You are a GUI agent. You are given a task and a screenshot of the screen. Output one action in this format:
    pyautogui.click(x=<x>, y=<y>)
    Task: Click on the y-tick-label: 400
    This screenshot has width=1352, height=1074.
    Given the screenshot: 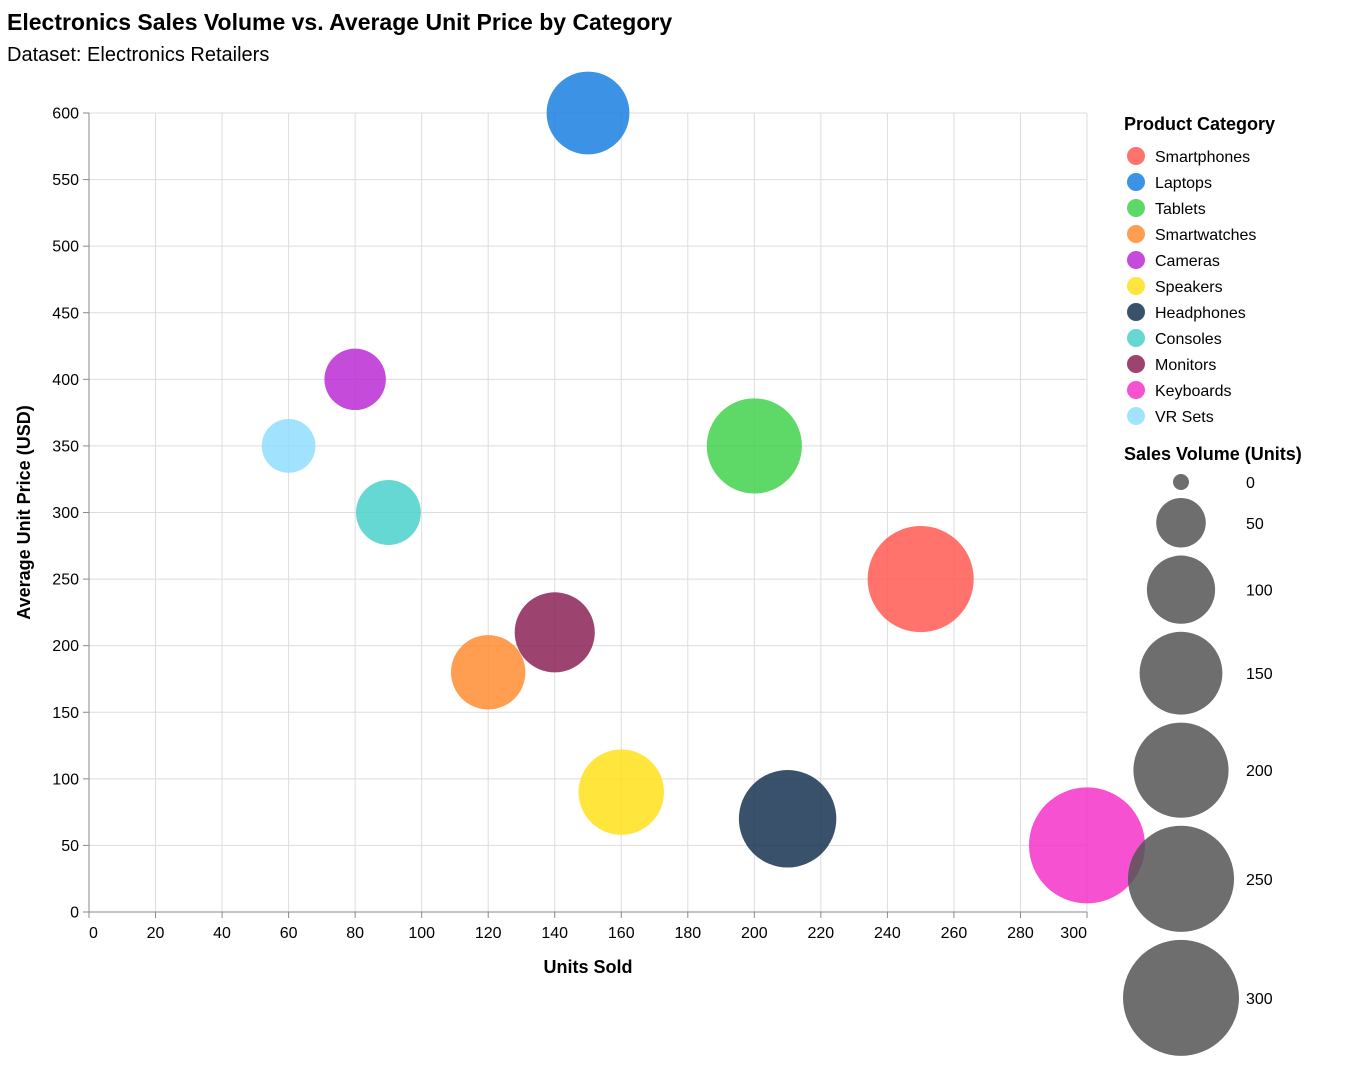 What is the action you would take?
    pyautogui.click(x=65, y=380)
    